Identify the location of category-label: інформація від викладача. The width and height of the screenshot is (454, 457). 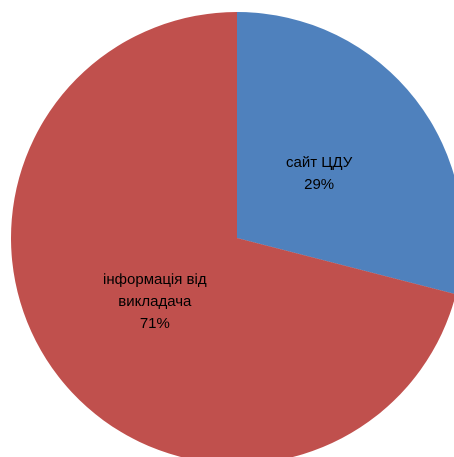
(155, 290).